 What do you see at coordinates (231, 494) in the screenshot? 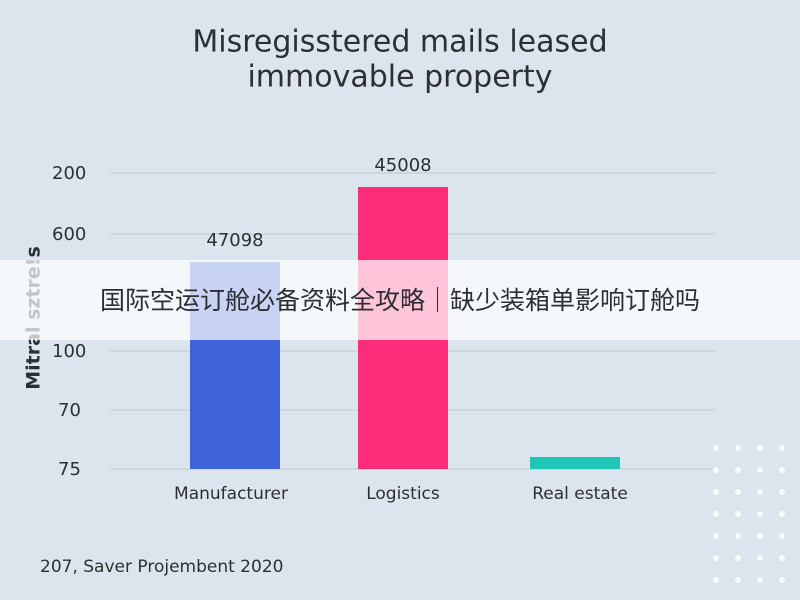
I see `category-label: Manufacturer` at bounding box center [231, 494].